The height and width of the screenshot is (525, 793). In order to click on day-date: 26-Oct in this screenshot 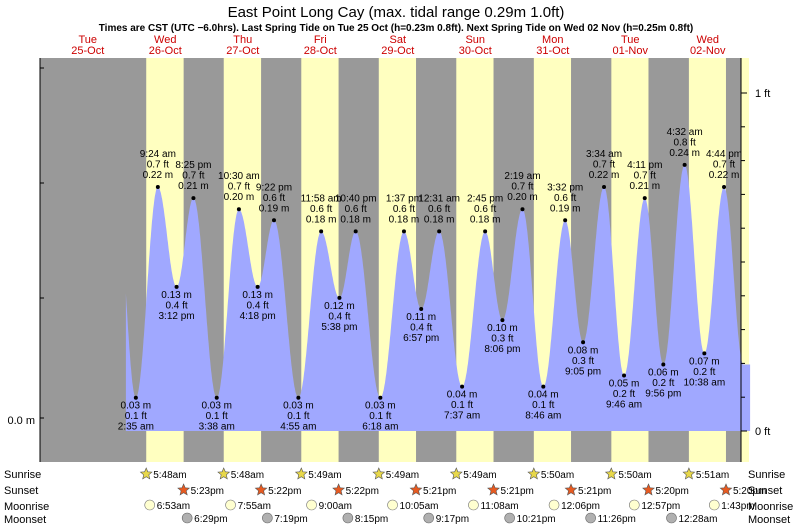, I will do `click(165, 51)`.